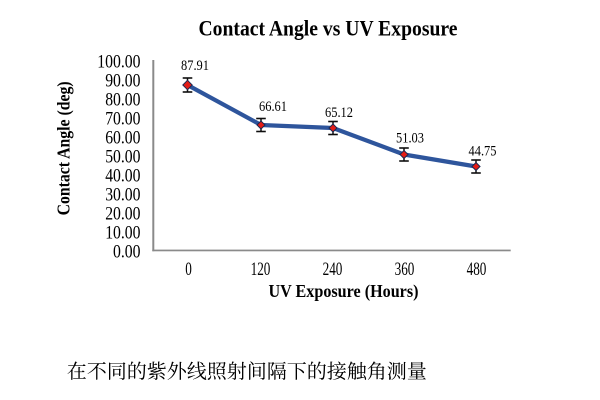  I want to click on svg-text: 360, so click(405, 270).